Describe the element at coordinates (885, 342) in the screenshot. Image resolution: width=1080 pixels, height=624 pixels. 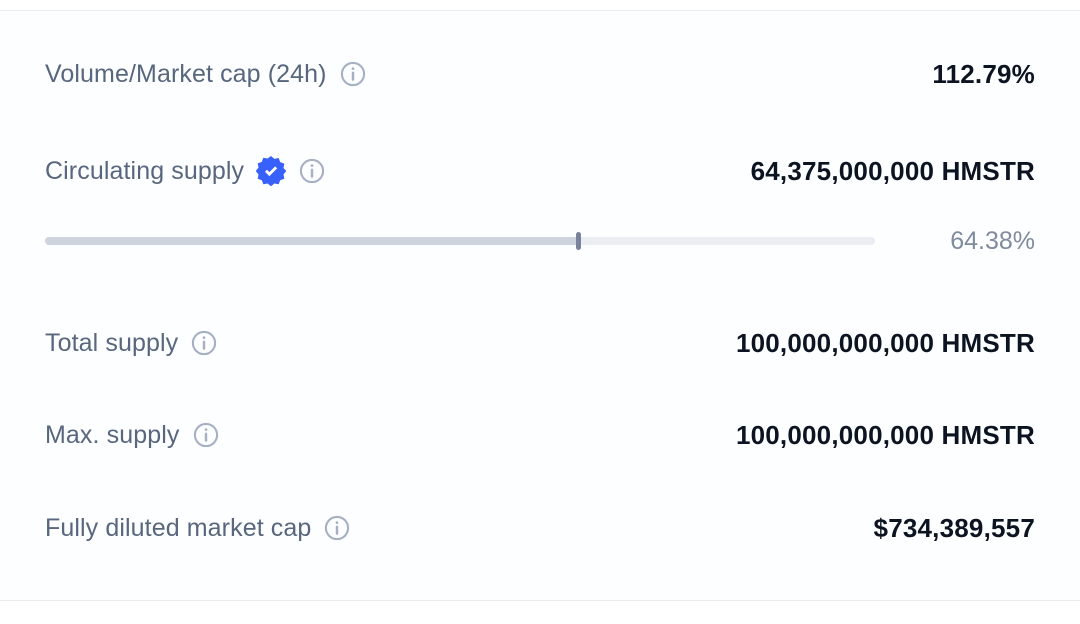
I see `total-supply-value: 100,000,000,000 HMSTR` at that location.